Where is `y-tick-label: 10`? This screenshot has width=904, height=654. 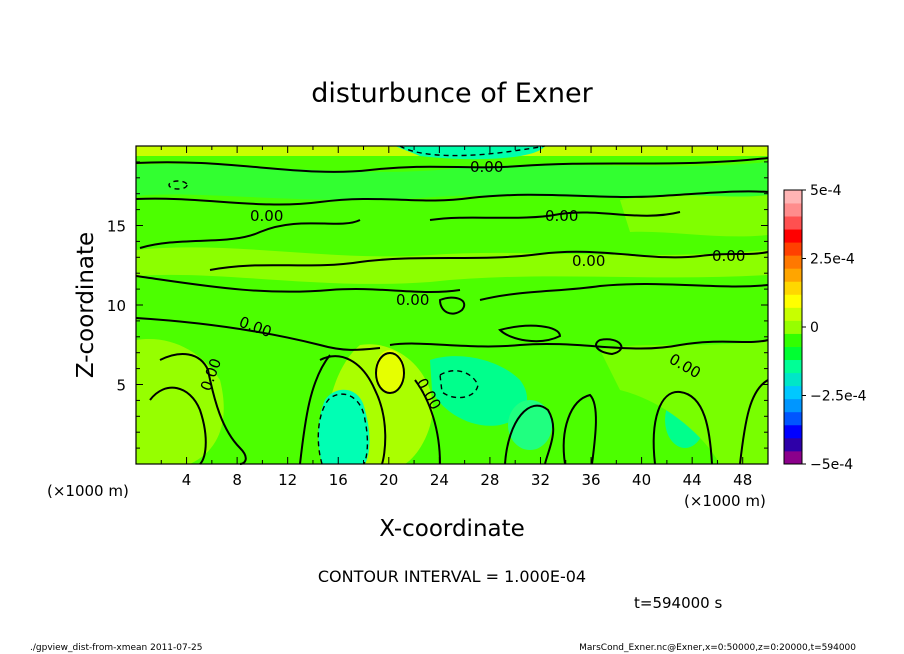 y-tick-label: 10 is located at coordinates (116, 306).